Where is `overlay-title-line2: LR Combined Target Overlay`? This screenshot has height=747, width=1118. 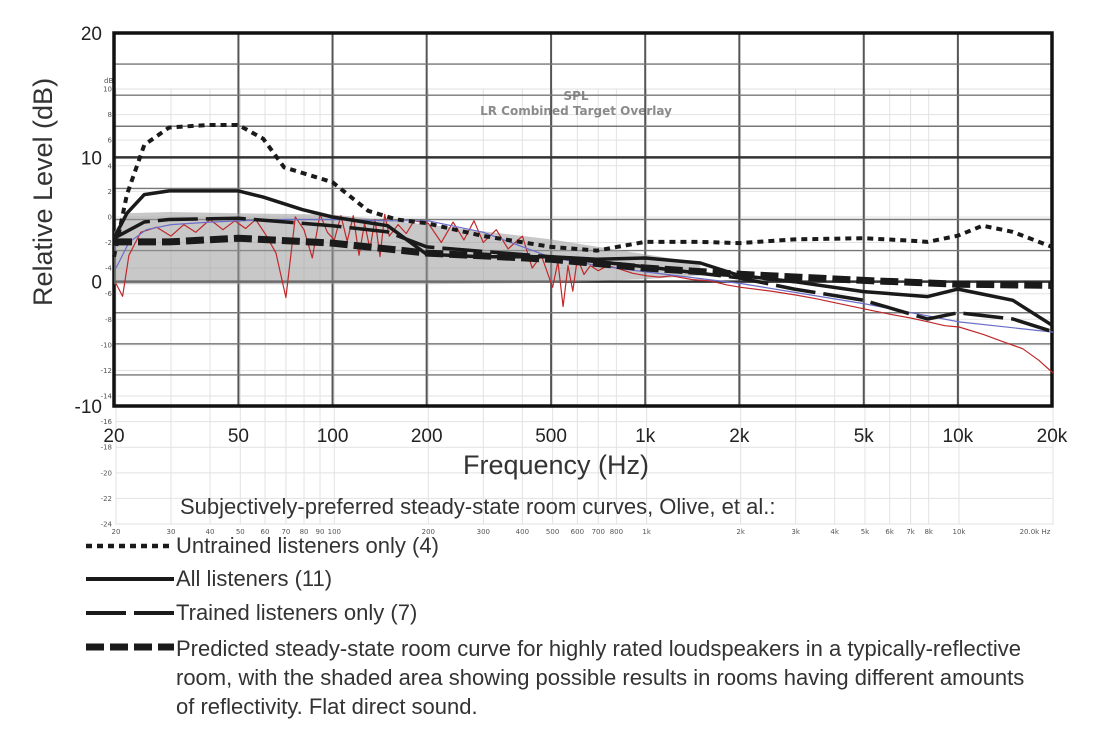 overlay-title-line2: LR Combined Target Overlay is located at coordinates (576, 111).